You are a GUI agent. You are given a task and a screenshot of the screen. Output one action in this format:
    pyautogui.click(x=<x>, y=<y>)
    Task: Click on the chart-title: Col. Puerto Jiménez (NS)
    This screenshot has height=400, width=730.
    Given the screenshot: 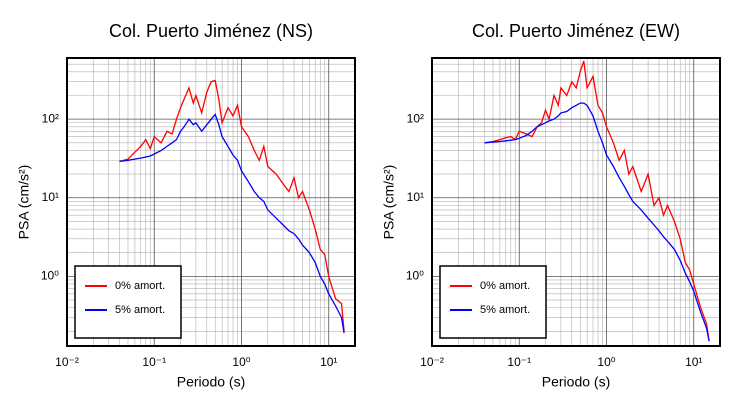 What is the action you would take?
    pyautogui.click(x=211, y=31)
    